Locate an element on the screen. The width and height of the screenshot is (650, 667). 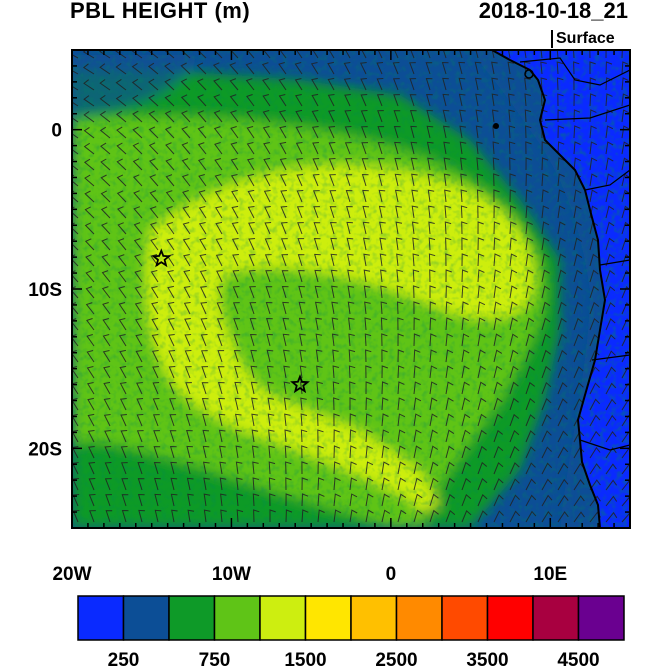
lon-label-1: 10W is located at coordinates (231, 574).